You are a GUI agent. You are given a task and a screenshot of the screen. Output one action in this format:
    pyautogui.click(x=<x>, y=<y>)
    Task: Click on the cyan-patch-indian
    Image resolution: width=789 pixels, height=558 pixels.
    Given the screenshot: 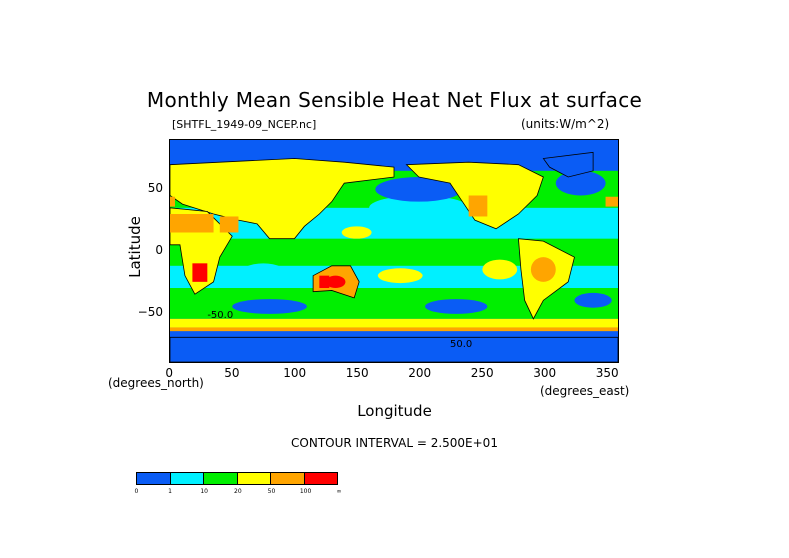 What is the action you would take?
    pyautogui.click(x=263, y=275)
    